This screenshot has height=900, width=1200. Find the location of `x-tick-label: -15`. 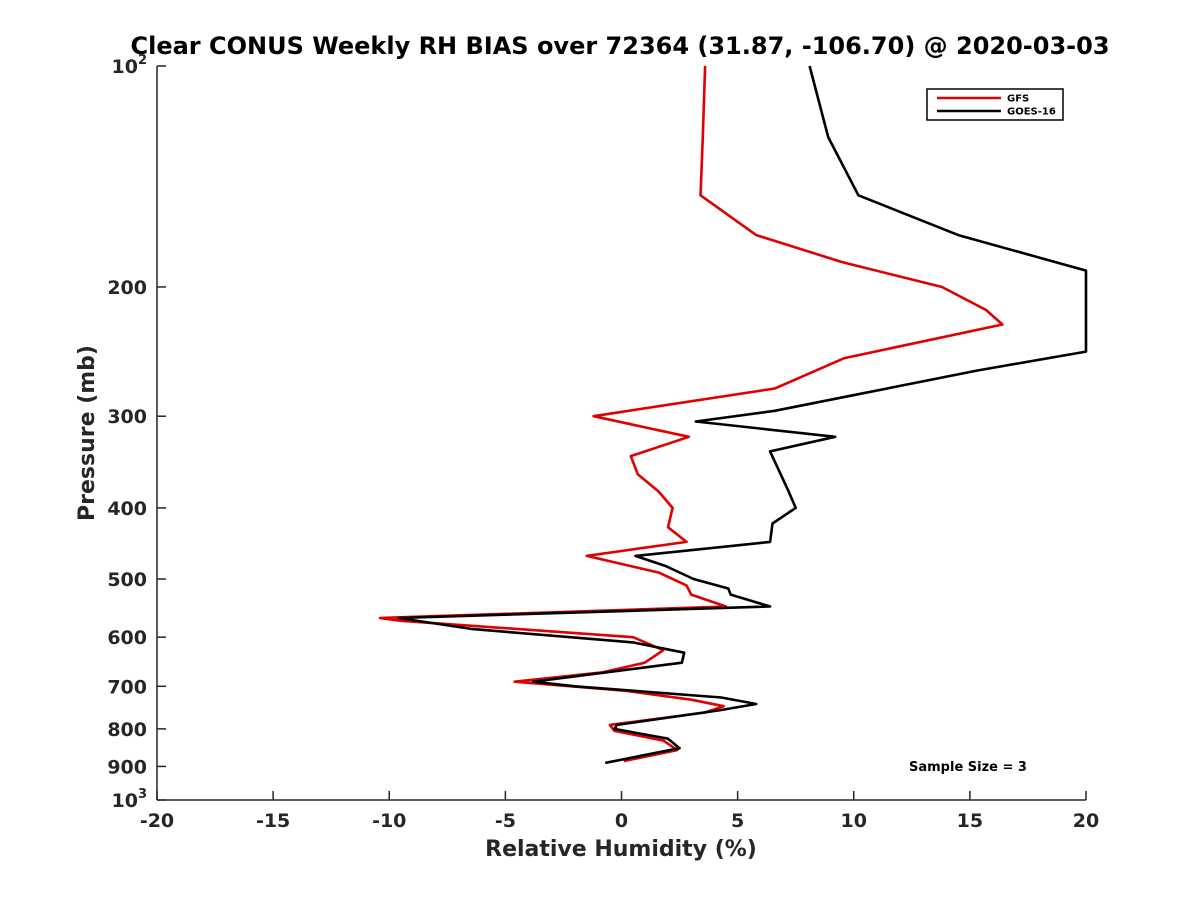

x-tick-label: -15 is located at coordinates (273, 821).